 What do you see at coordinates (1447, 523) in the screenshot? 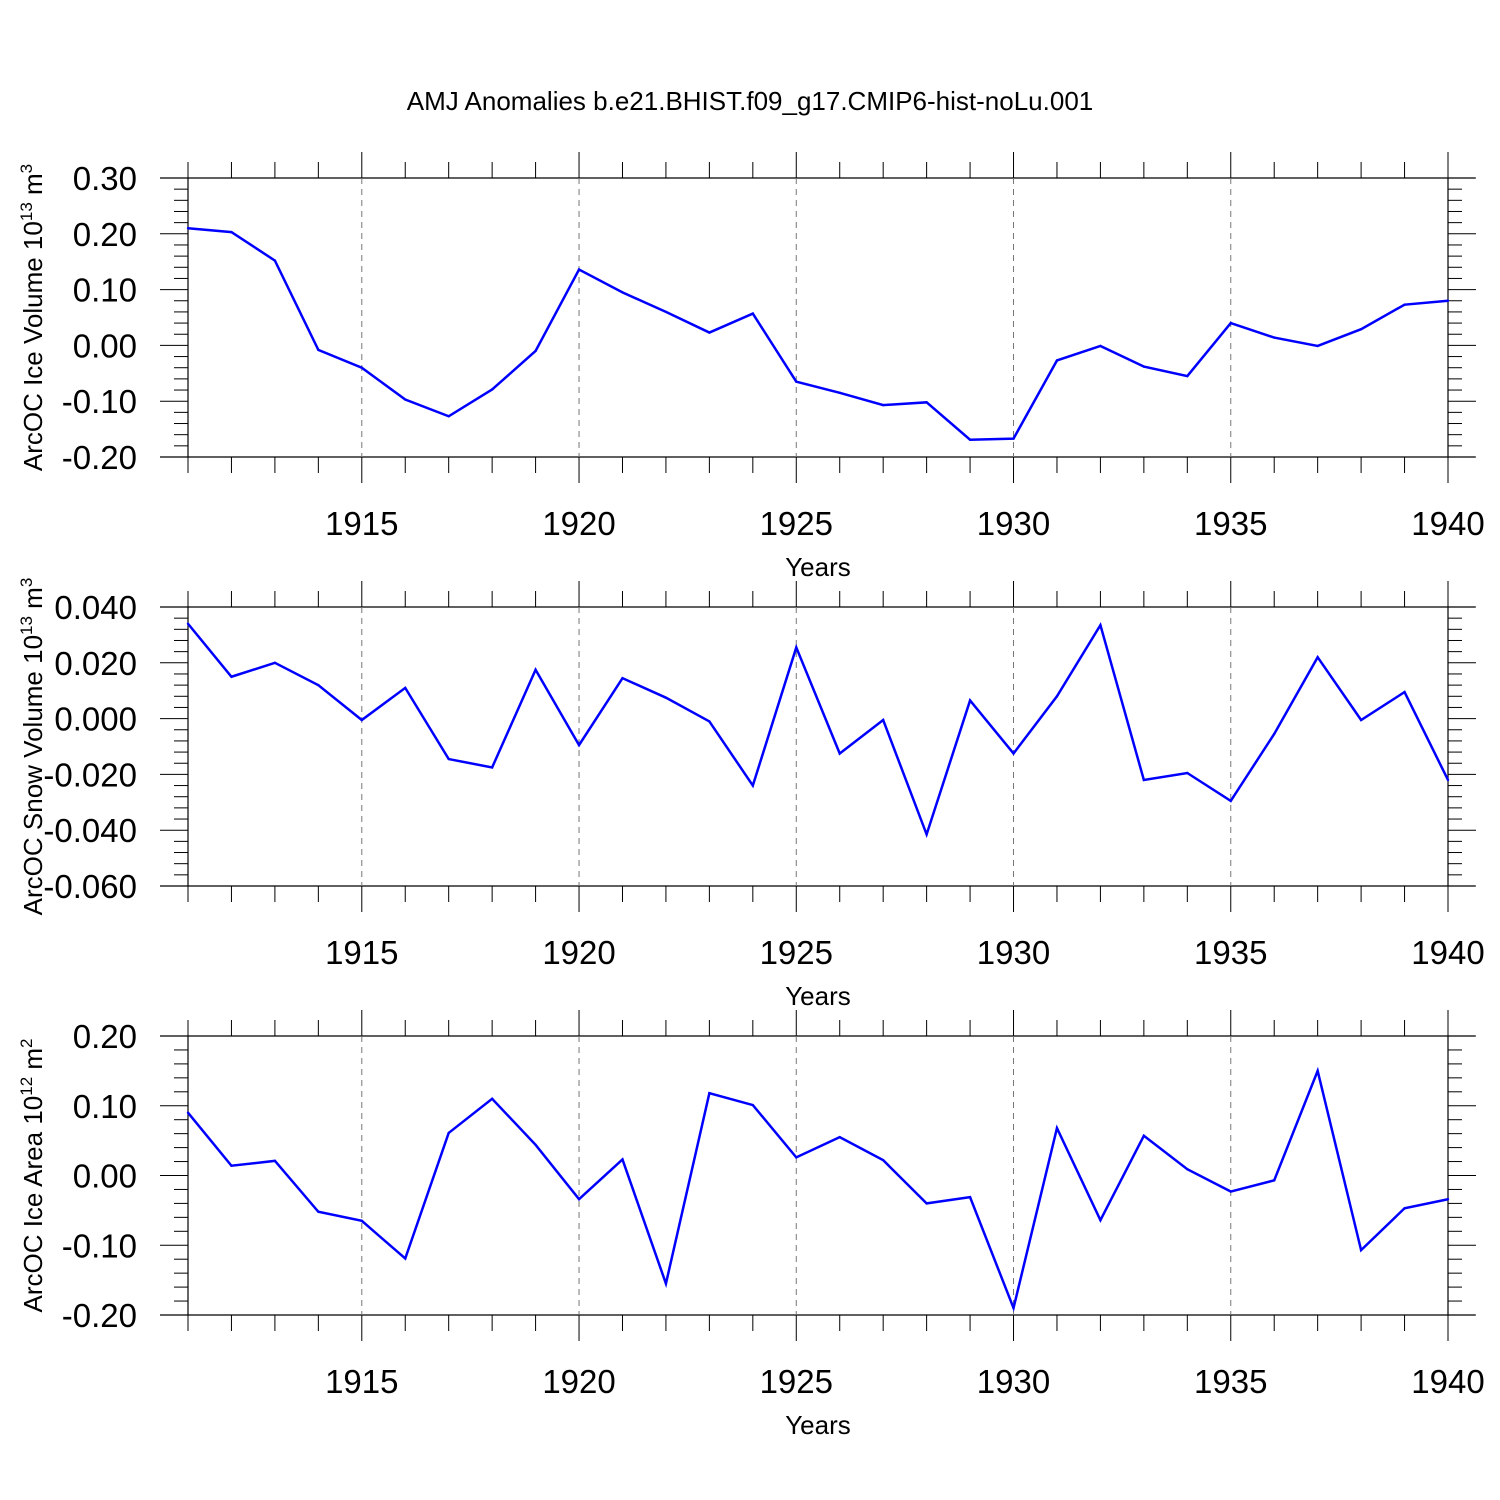
I see `chart-0-xtick-label: 1940` at bounding box center [1447, 523].